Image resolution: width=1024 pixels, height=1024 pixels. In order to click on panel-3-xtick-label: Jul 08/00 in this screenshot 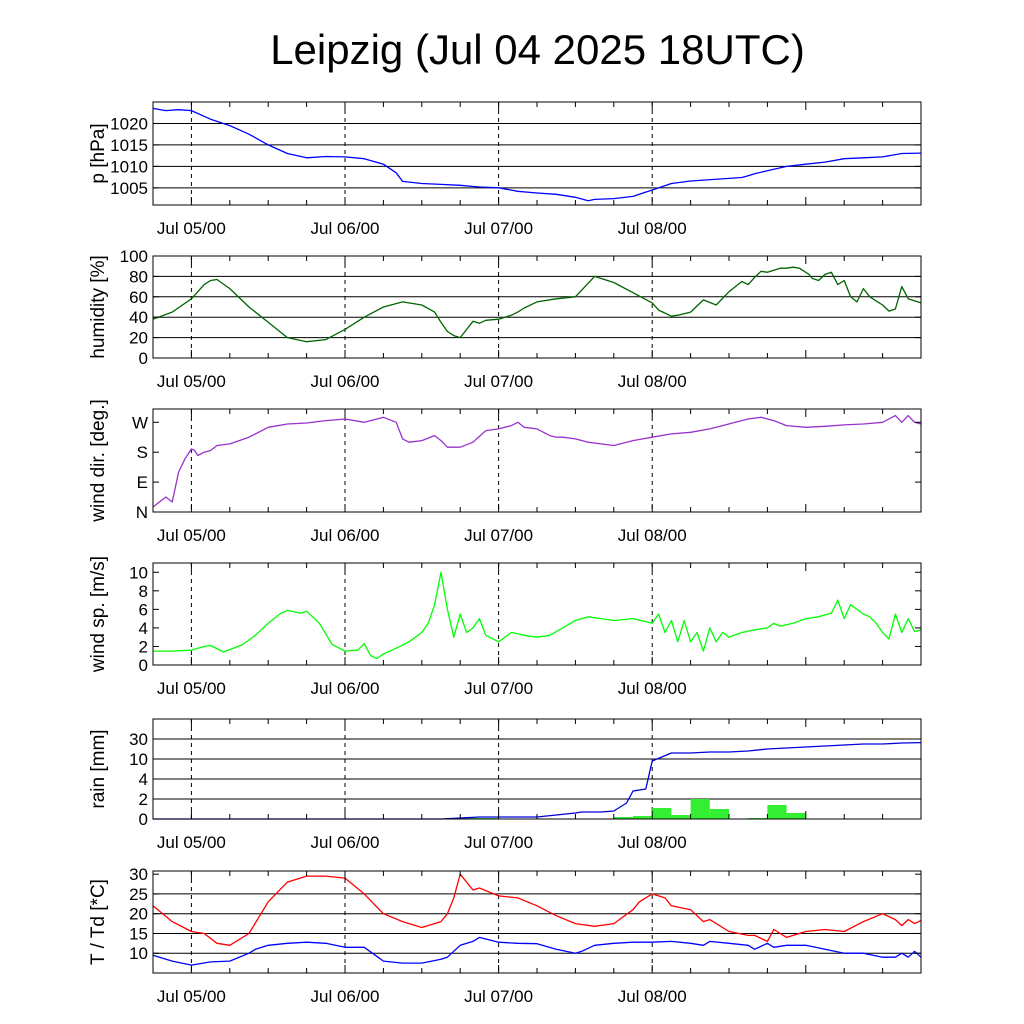, I will do `click(652, 535)`.